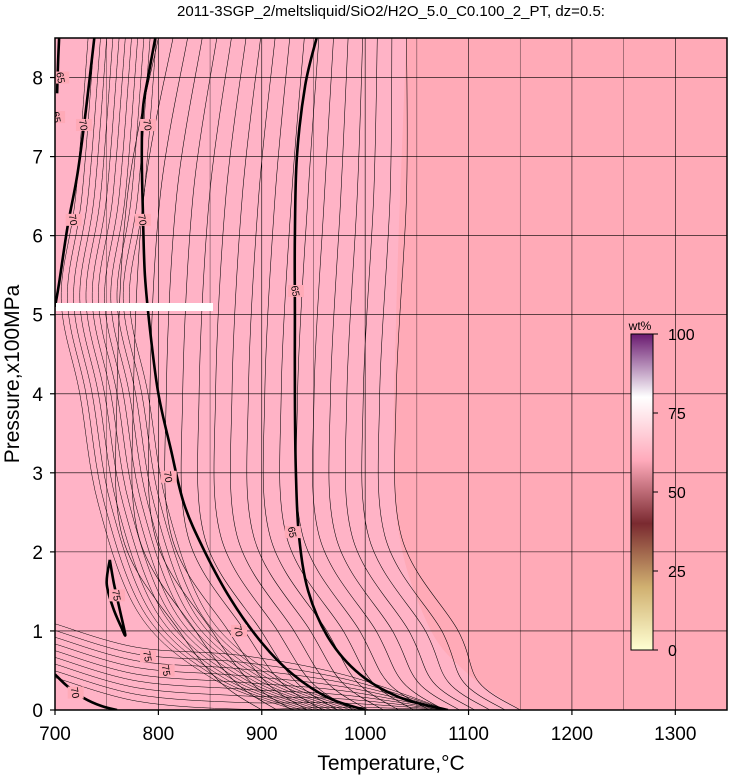 Image resolution: width=734 pixels, height=776 pixels. I want to click on colorbar-gradient, so click(642, 492).